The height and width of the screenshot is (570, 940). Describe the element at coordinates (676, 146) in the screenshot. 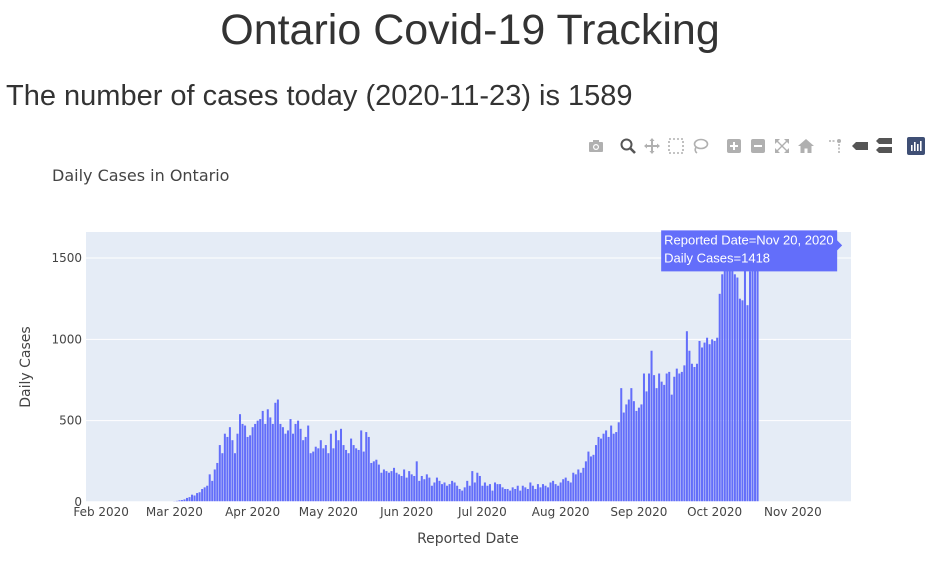

I see `box-select-icon` at that location.